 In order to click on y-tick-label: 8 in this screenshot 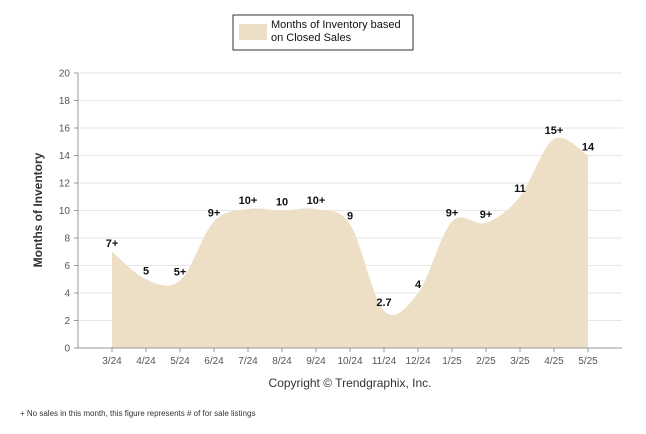, I will do `click(67, 239)`.